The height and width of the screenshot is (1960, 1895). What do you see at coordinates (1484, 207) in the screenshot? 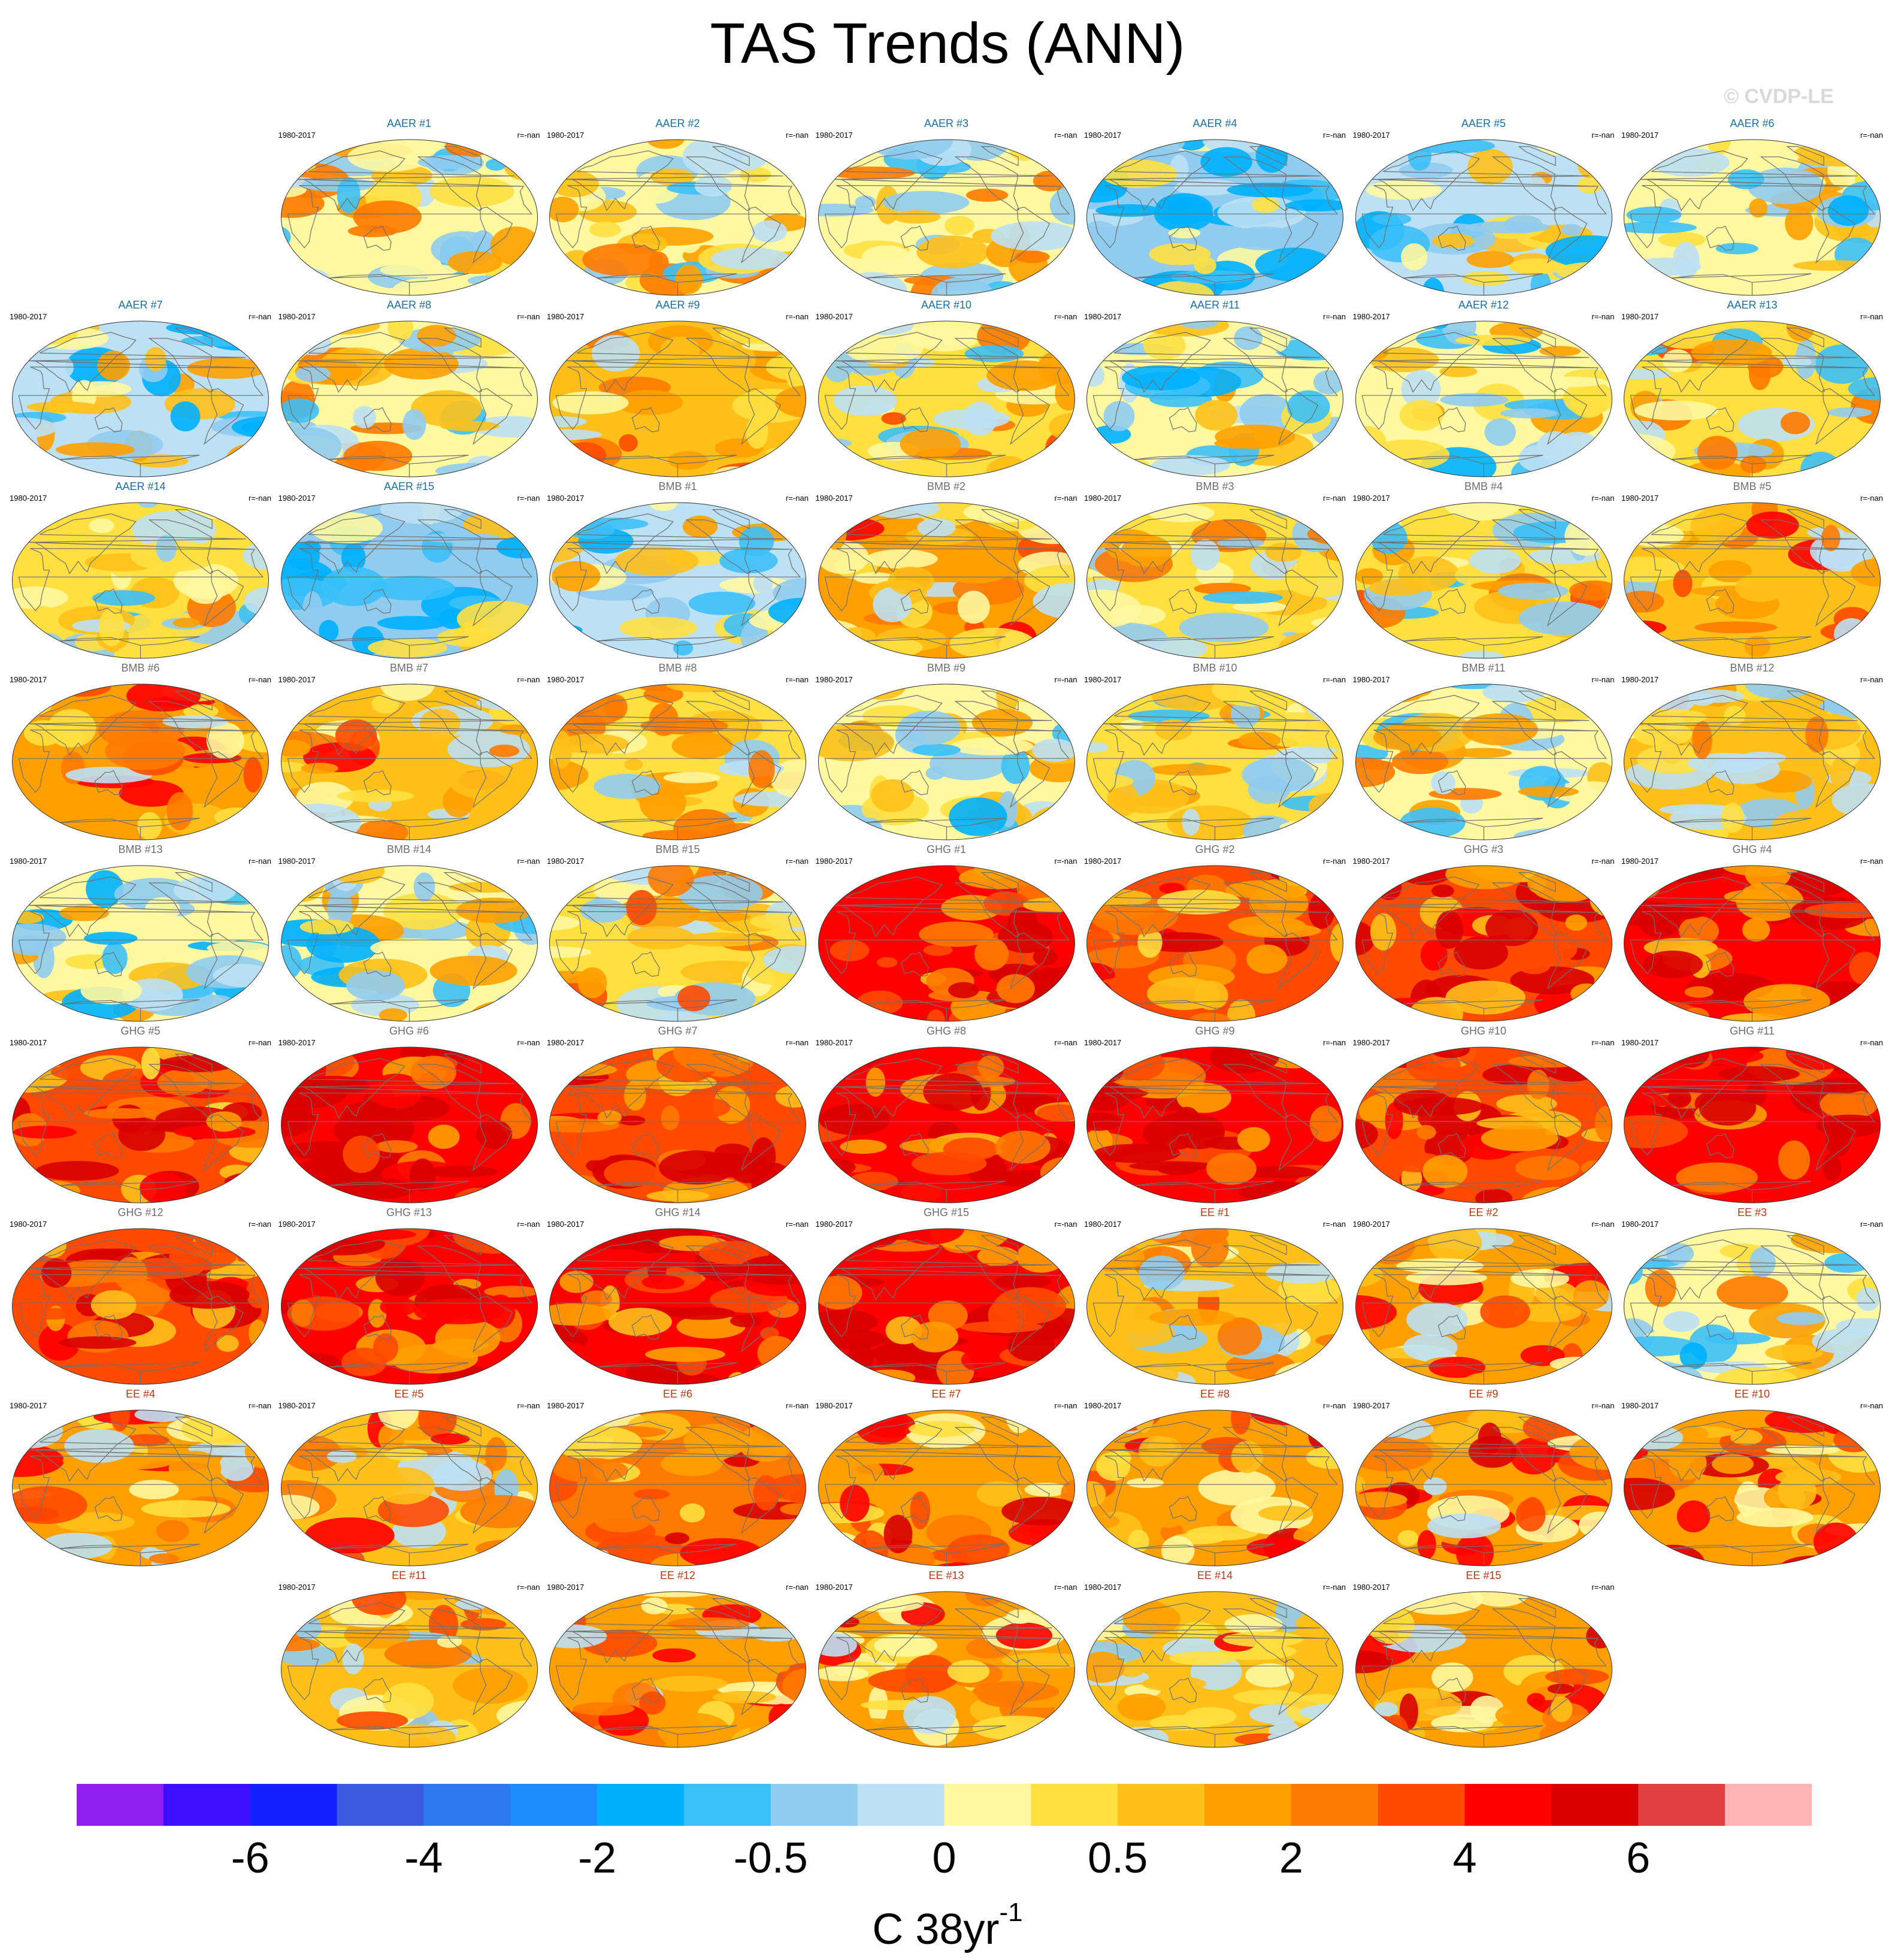
I see `map-panel: AAER #5 1980-2017 r=-nan` at bounding box center [1484, 207].